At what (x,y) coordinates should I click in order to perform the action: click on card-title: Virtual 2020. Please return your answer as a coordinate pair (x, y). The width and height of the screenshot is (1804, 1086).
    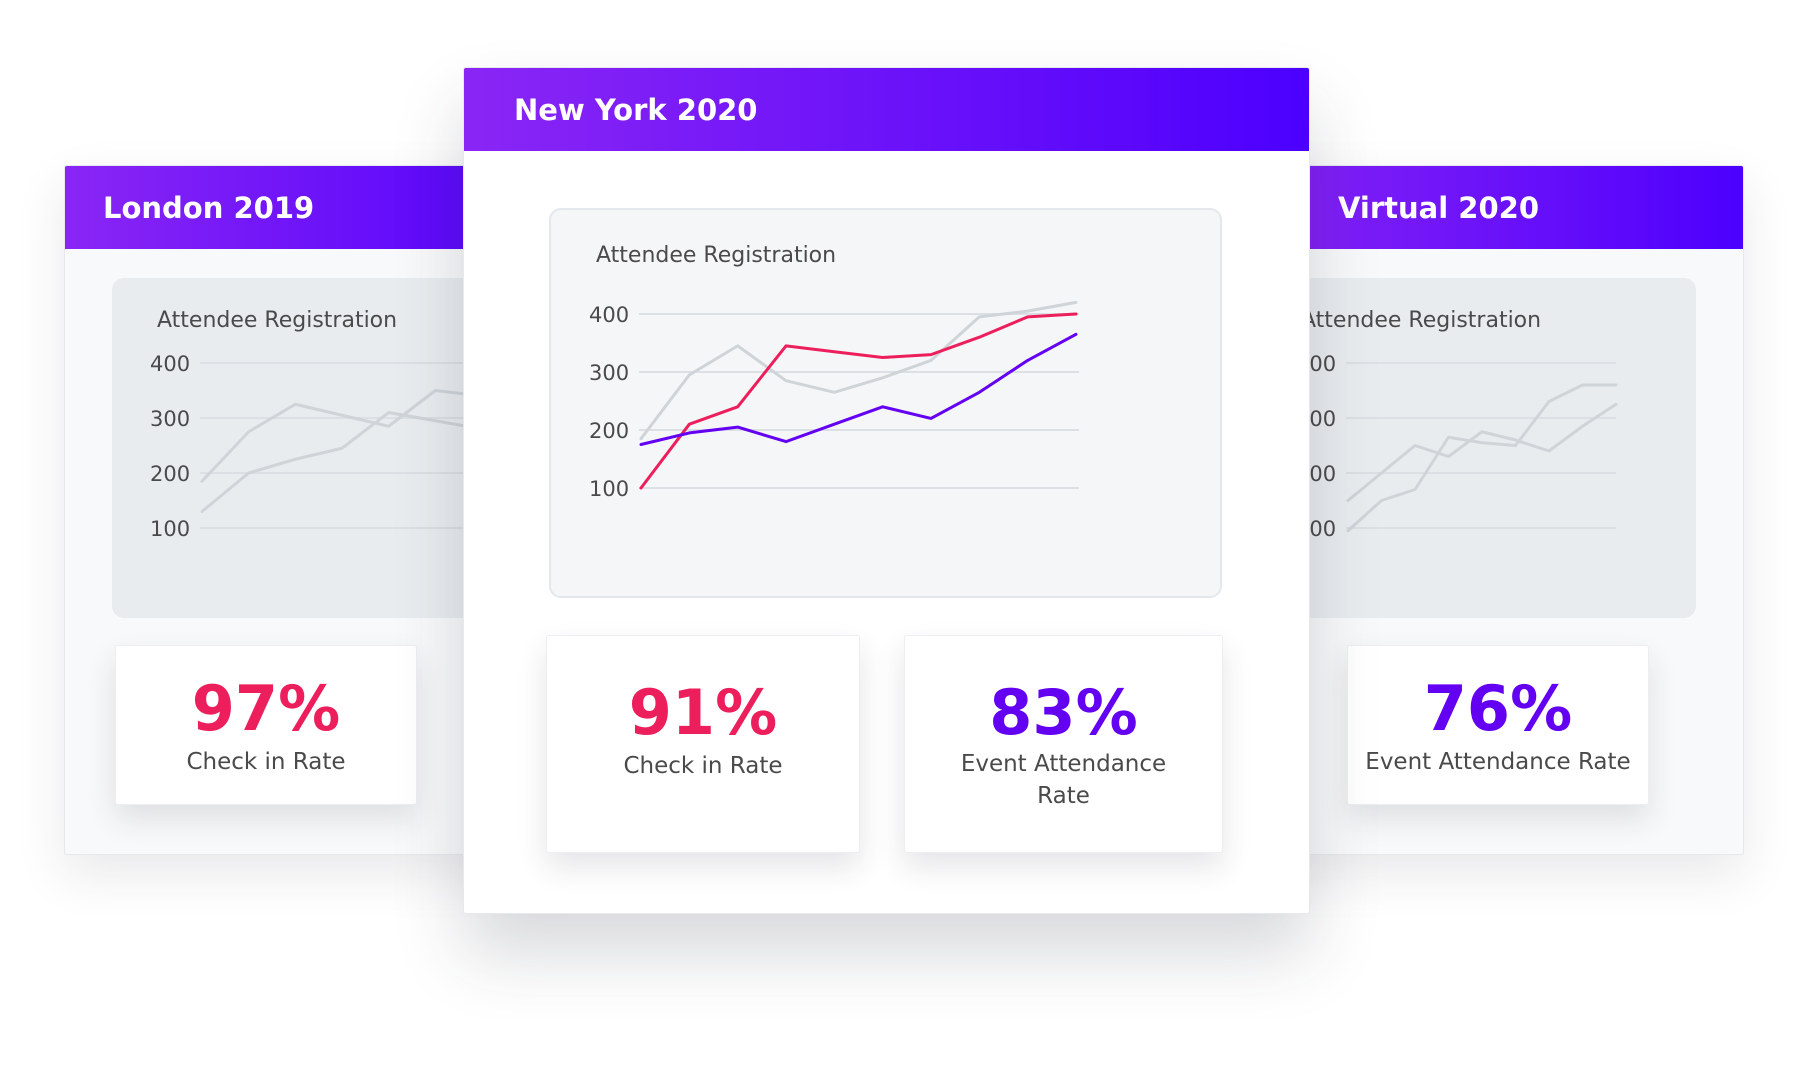
    Looking at the image, I should click on (1439, 207).